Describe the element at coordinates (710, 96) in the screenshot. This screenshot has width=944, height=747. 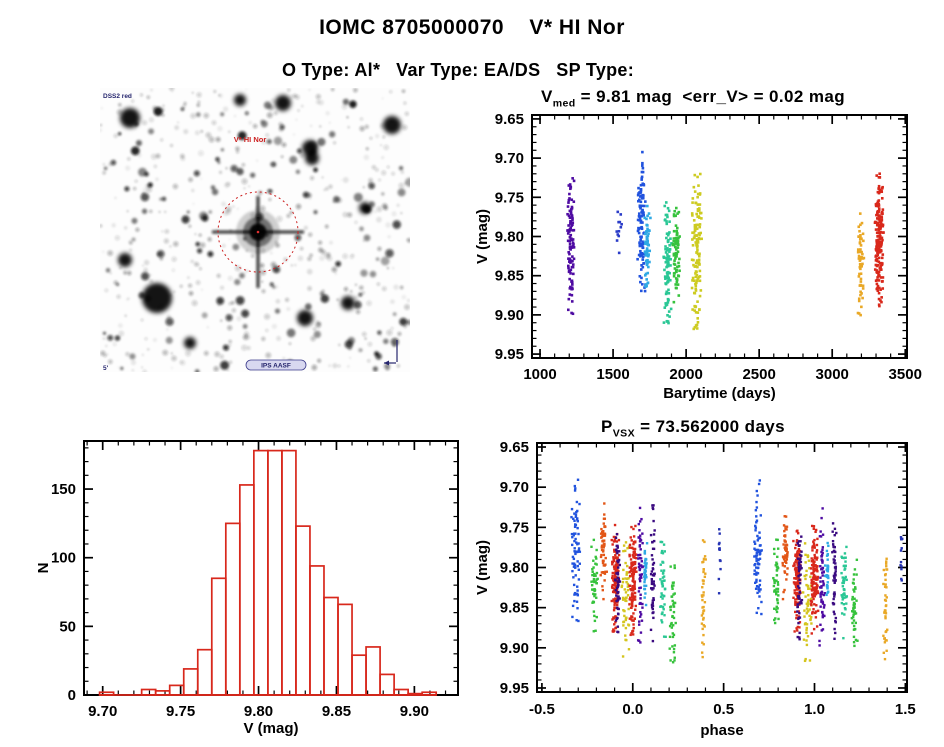
I see `lightcurve-title-rest: = 9.81 mag <err_V> = 0.02 mag` at that location.